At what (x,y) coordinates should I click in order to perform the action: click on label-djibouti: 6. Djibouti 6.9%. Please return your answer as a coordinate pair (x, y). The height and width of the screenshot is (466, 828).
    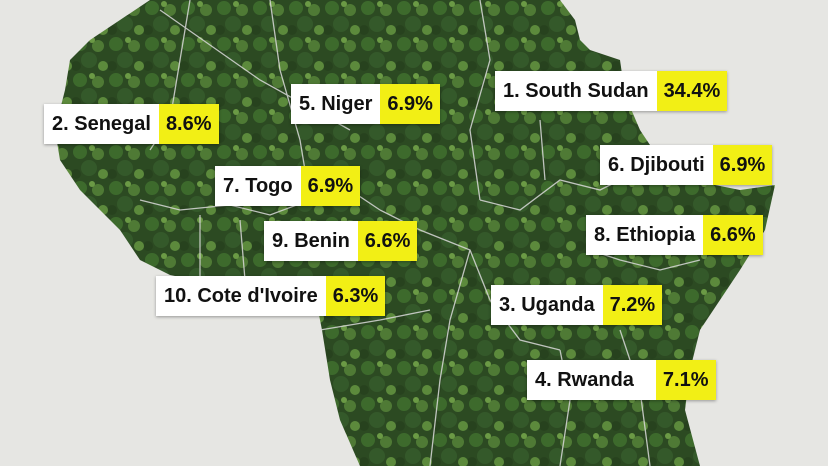
    Looking at the image, I should click on (686, 165).